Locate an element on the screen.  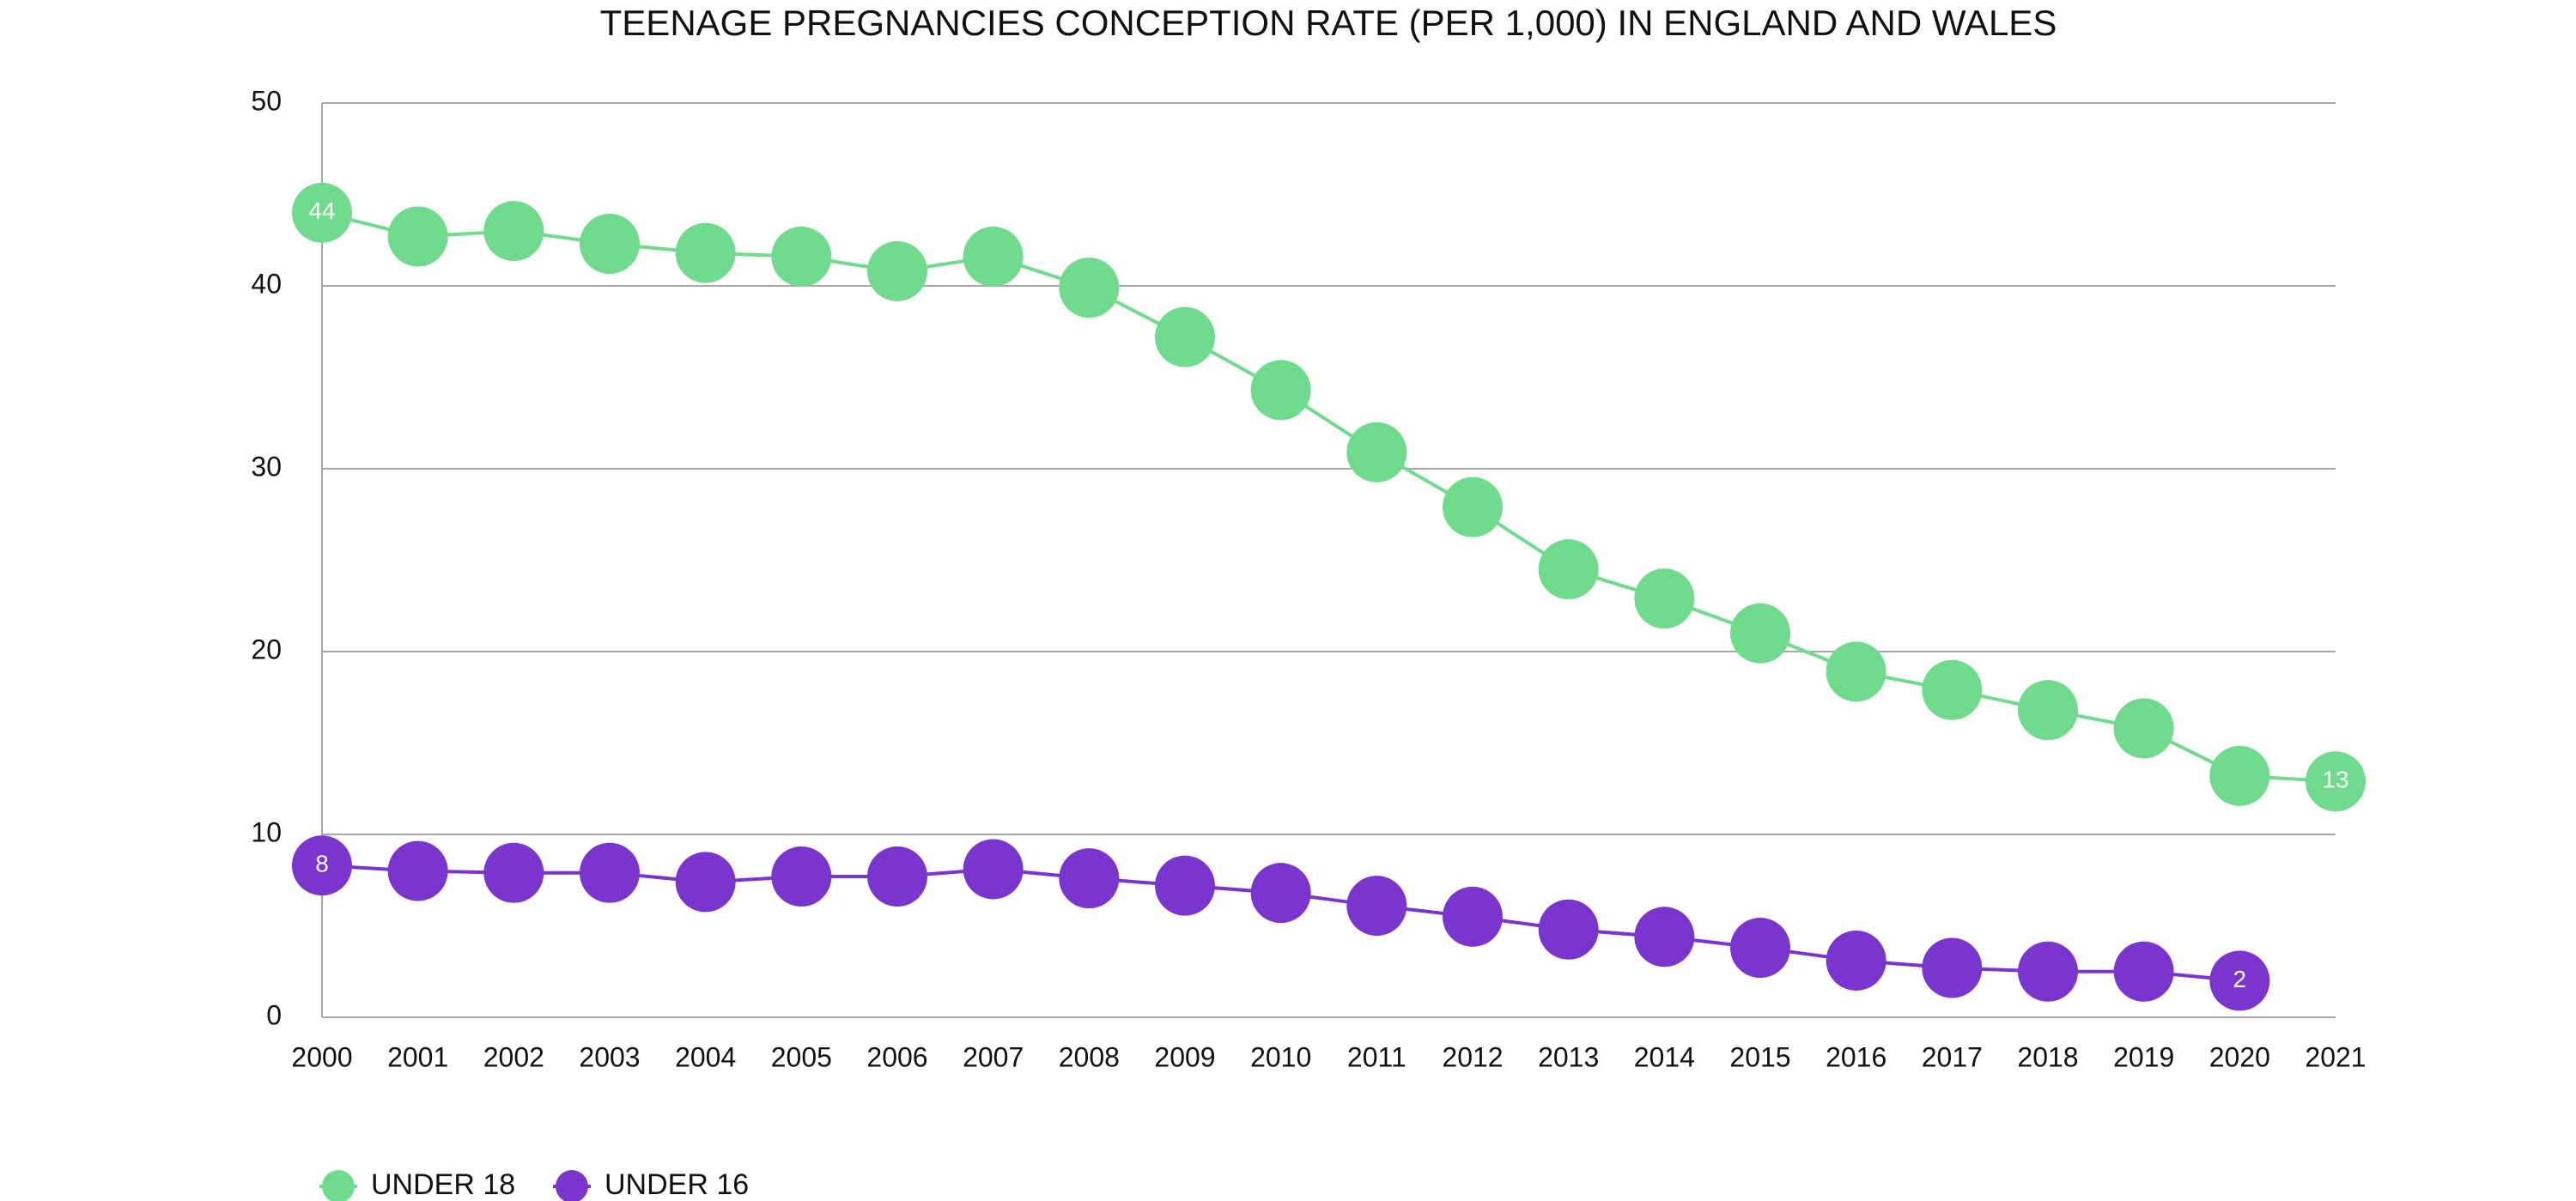
y-tick-label: 40 is located at coordinates (266, 283).